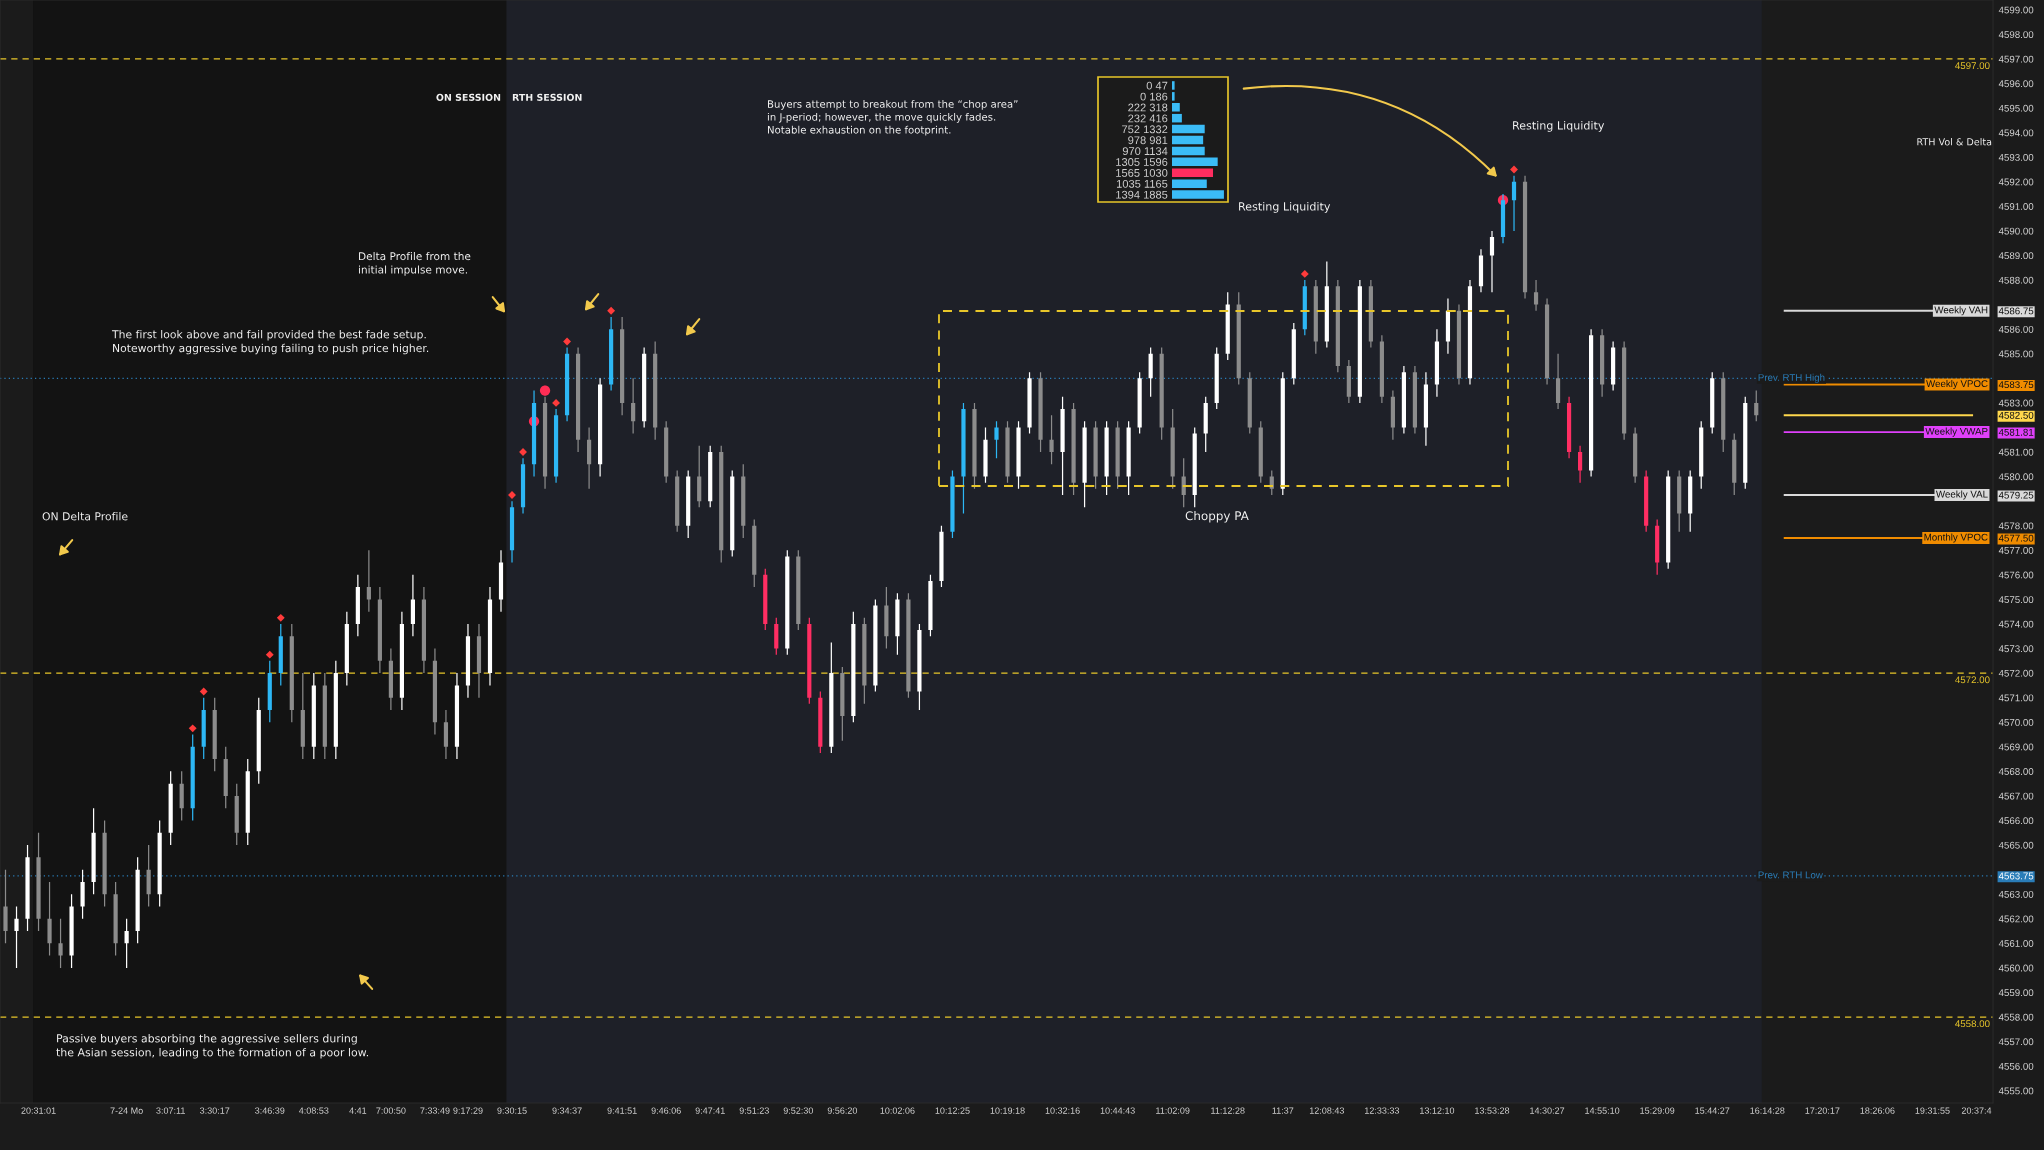 The width and height of the screenshot is (2044, 1150). Describe the element at coordinates (2016, 698) in the screenshot. I see `y-tick-label: 4571.00` at that location.